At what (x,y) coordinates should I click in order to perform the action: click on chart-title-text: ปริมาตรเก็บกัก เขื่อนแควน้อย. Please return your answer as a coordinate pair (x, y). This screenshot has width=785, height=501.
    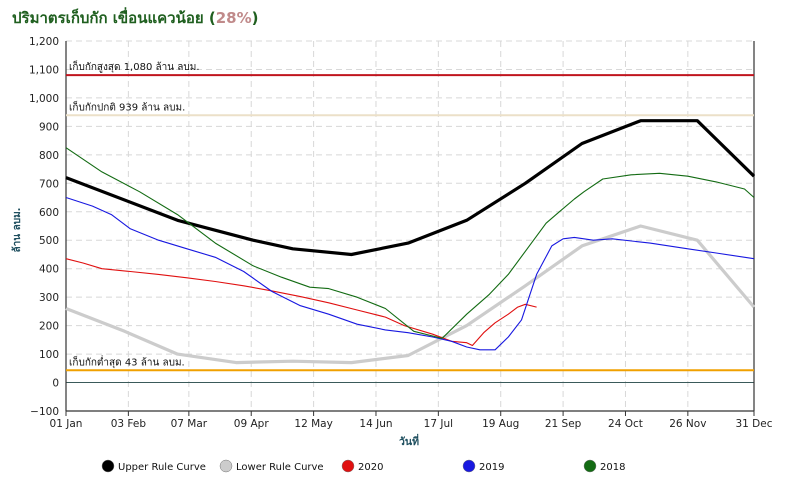
    Looking at the image, I should click on (108, 18).